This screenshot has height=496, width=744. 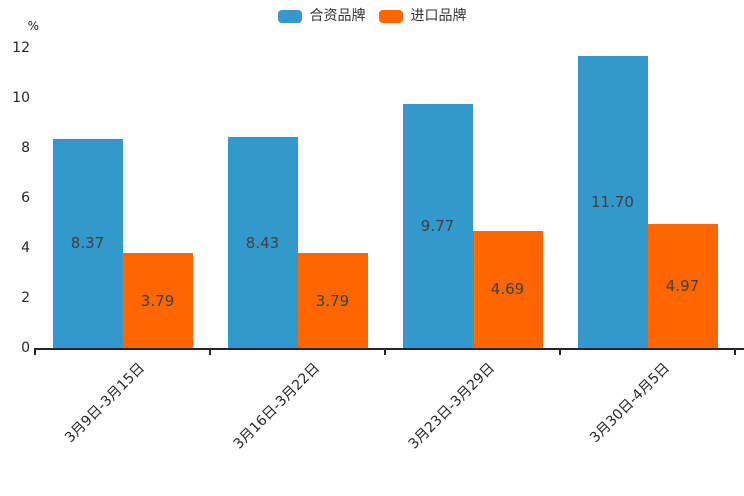 What do you see at coordinates (451, 406) in the screenshot?
I see `x-tick-label: 3月23日-3月29日` at bounding box center [451, 406].